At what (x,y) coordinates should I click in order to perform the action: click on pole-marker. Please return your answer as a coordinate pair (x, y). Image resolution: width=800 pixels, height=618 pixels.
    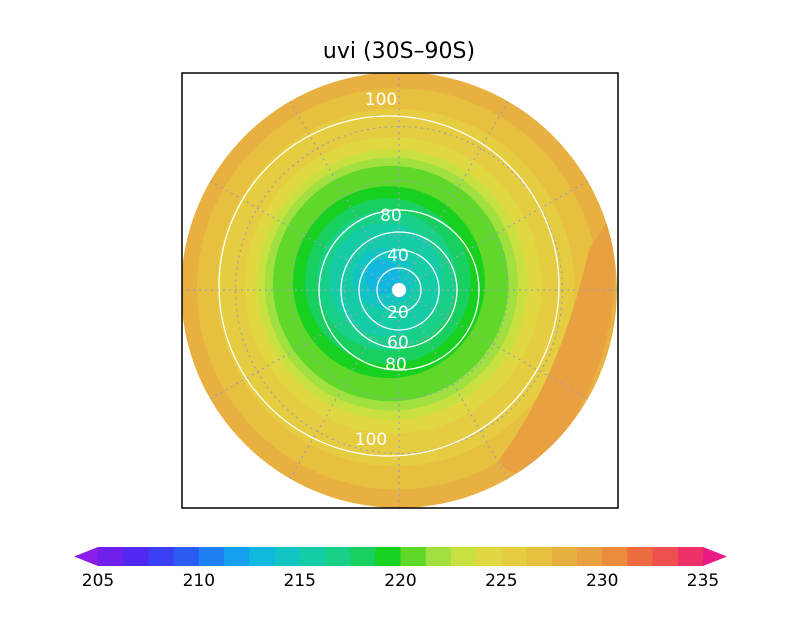
    Looking at the image, I should click on (399, 290).